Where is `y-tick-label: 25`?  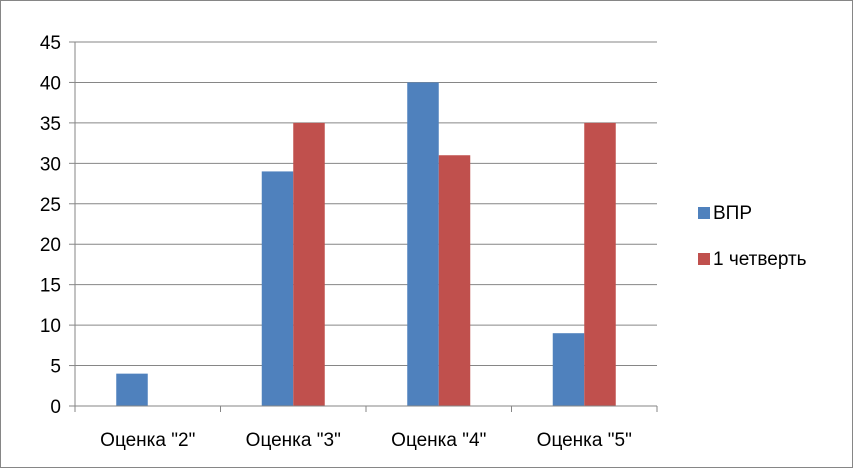 y-tick-label: 25 is located at coordinates (50, 205).